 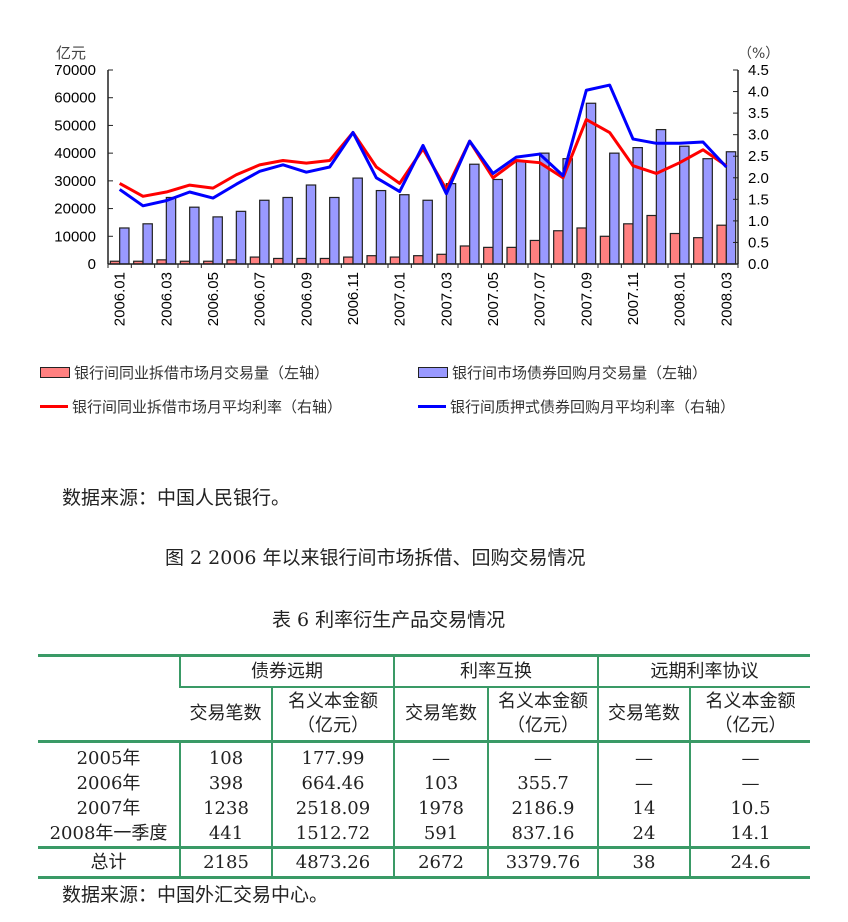 What do you see at coordinates (226, 715) in the screenshot?
I see `col-header-count: 交易笔数` at bounding box center [226, 715].